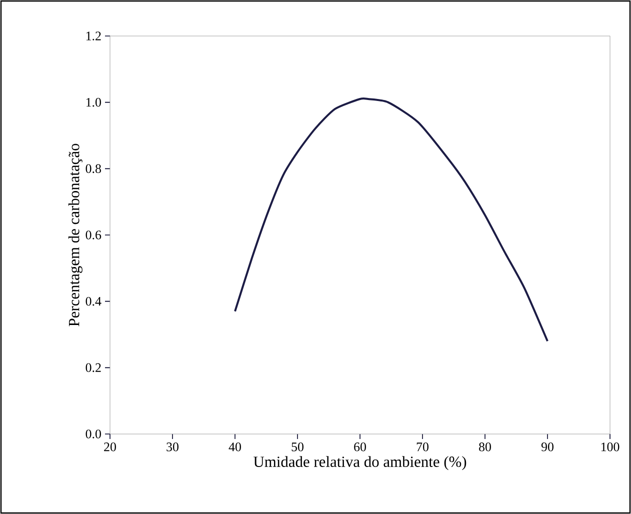 The image size is (631, 514). What do you see at coordinates (94, 301) in the screenshot?
I see `y-tick-label: 0.4` at bounding box center [94, 301].